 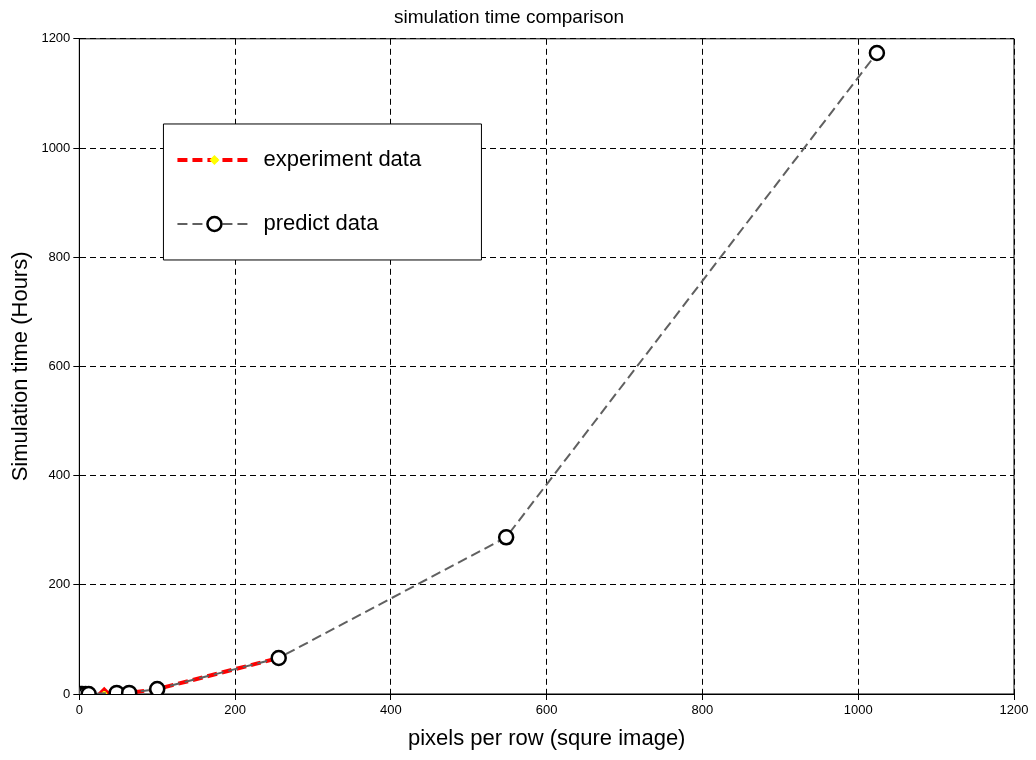 What do you see at coordinates (56, 147) in the screenshot?
I see `y-tick-label: 1000` at bounding box center [56, 147].